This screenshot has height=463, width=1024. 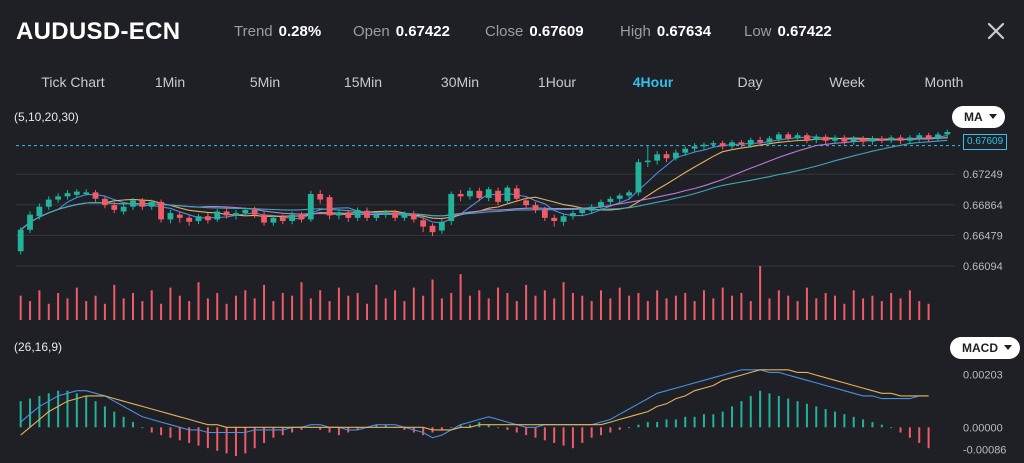 What do you see at coordinates (847, 82) in the screenshot?
I see `tab-week: Week` at bounding box center [847, 82].